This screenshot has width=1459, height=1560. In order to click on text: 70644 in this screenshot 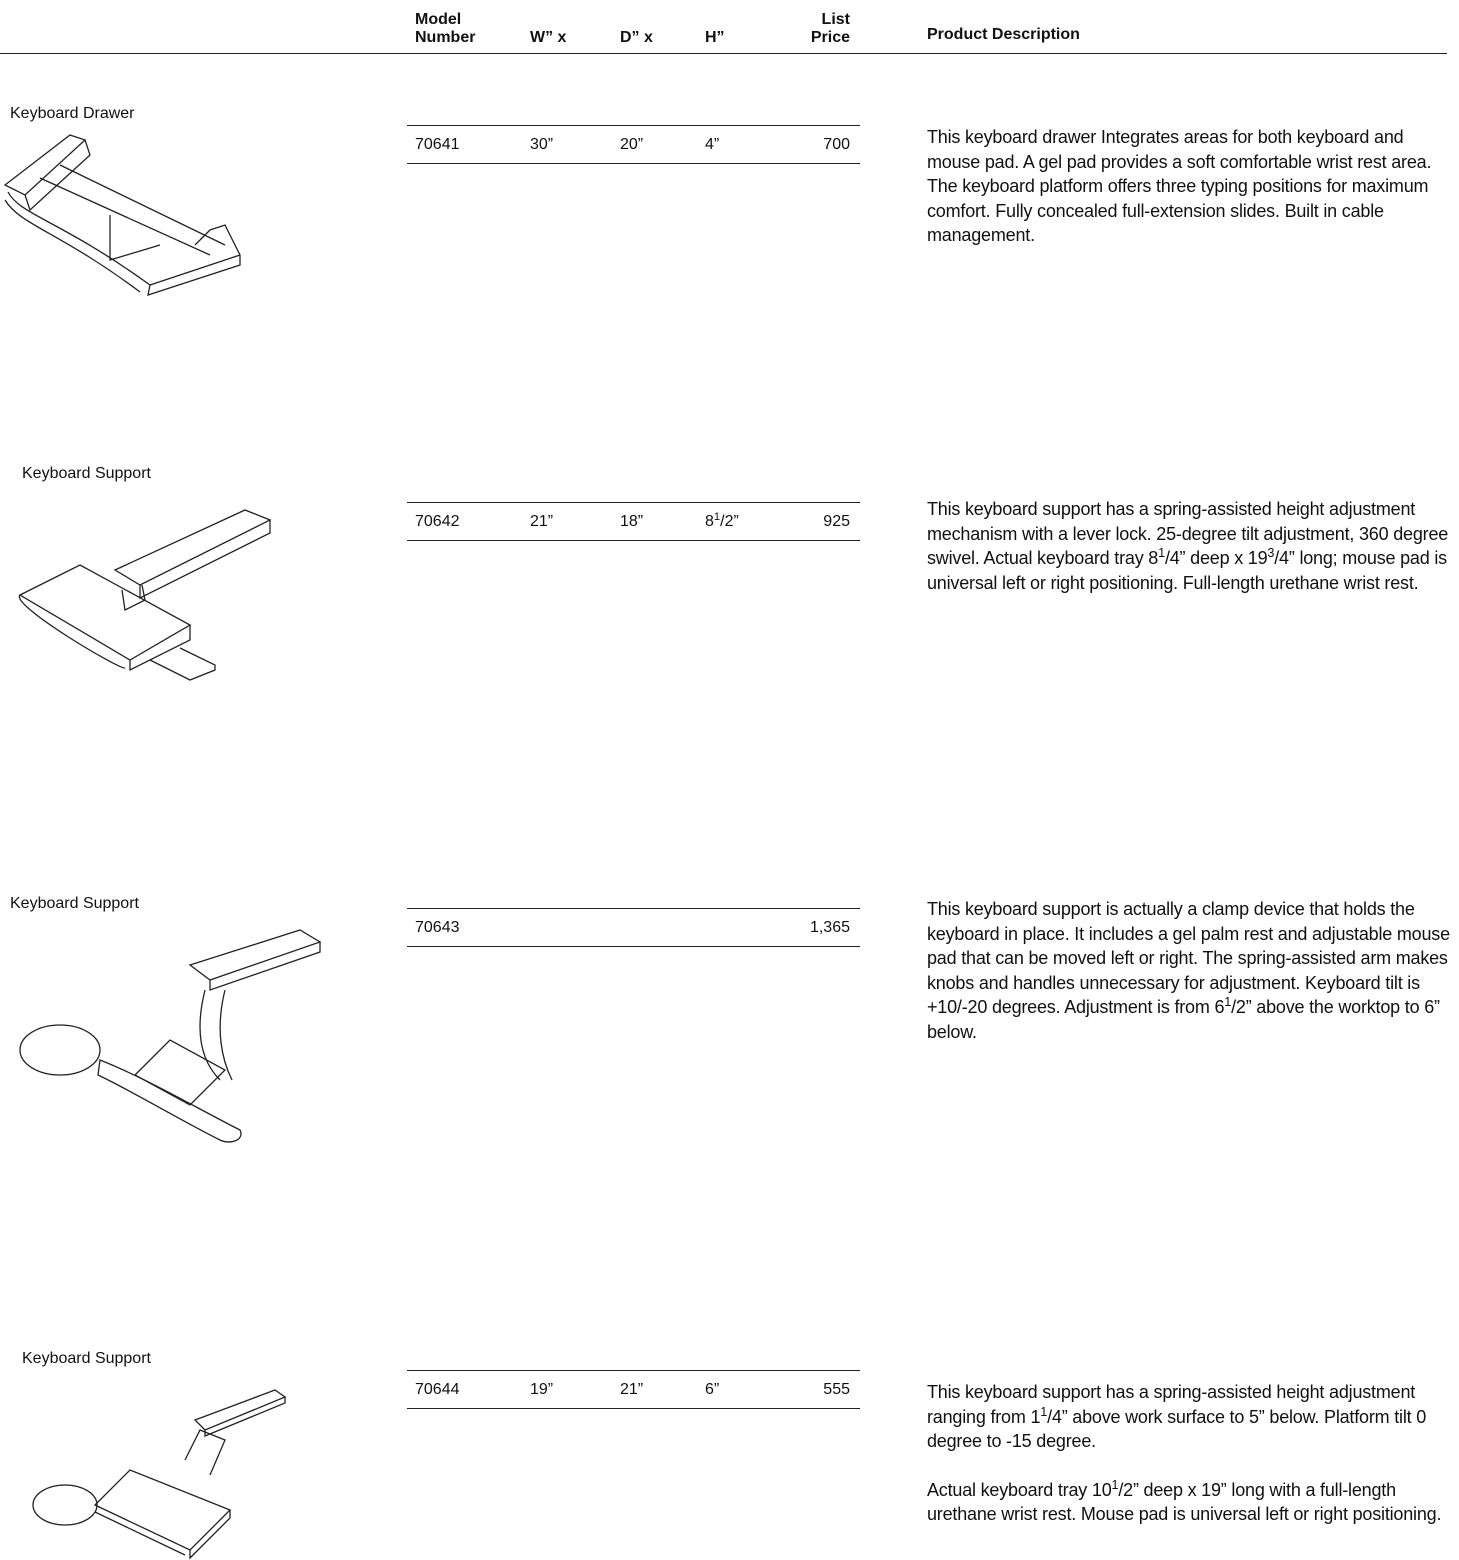, I will do `click(437, 1389)`.